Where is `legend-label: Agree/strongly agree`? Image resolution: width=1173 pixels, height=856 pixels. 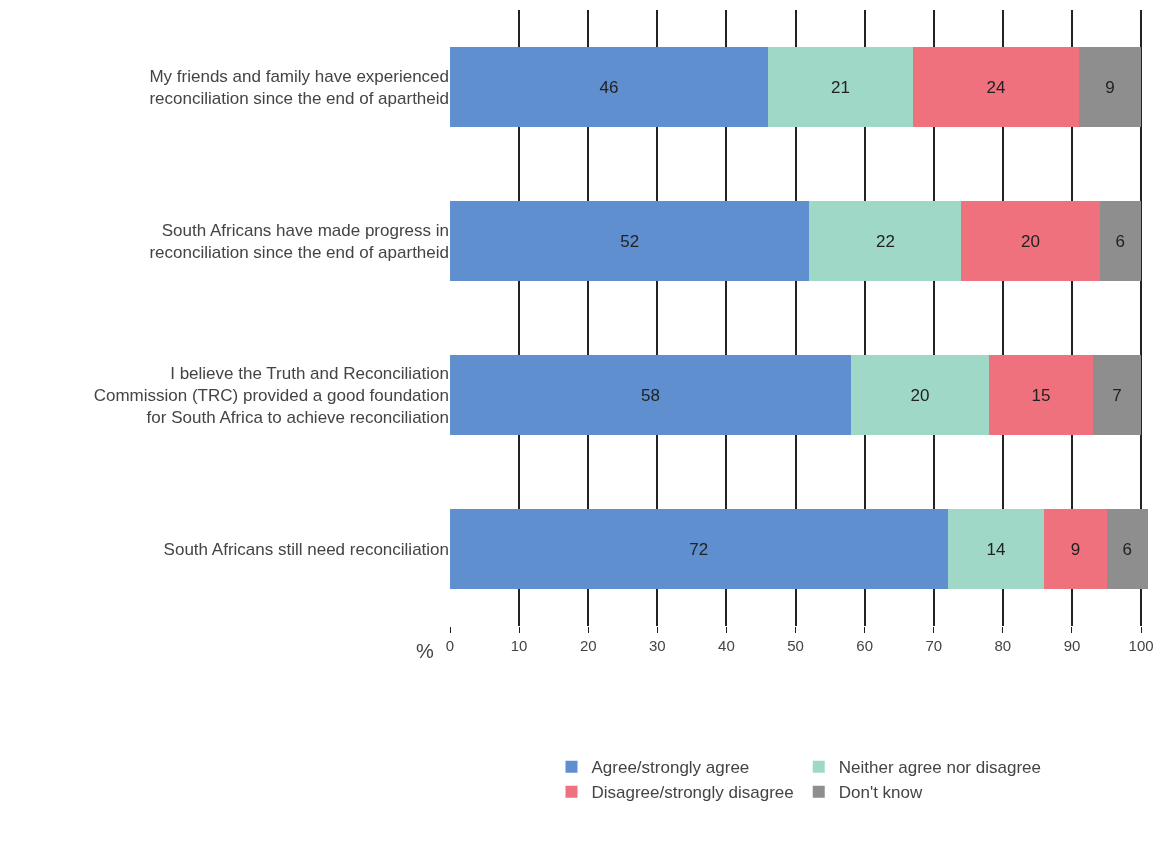 legend-label: Agree/strongly agree is located at coordinates (670, 768).